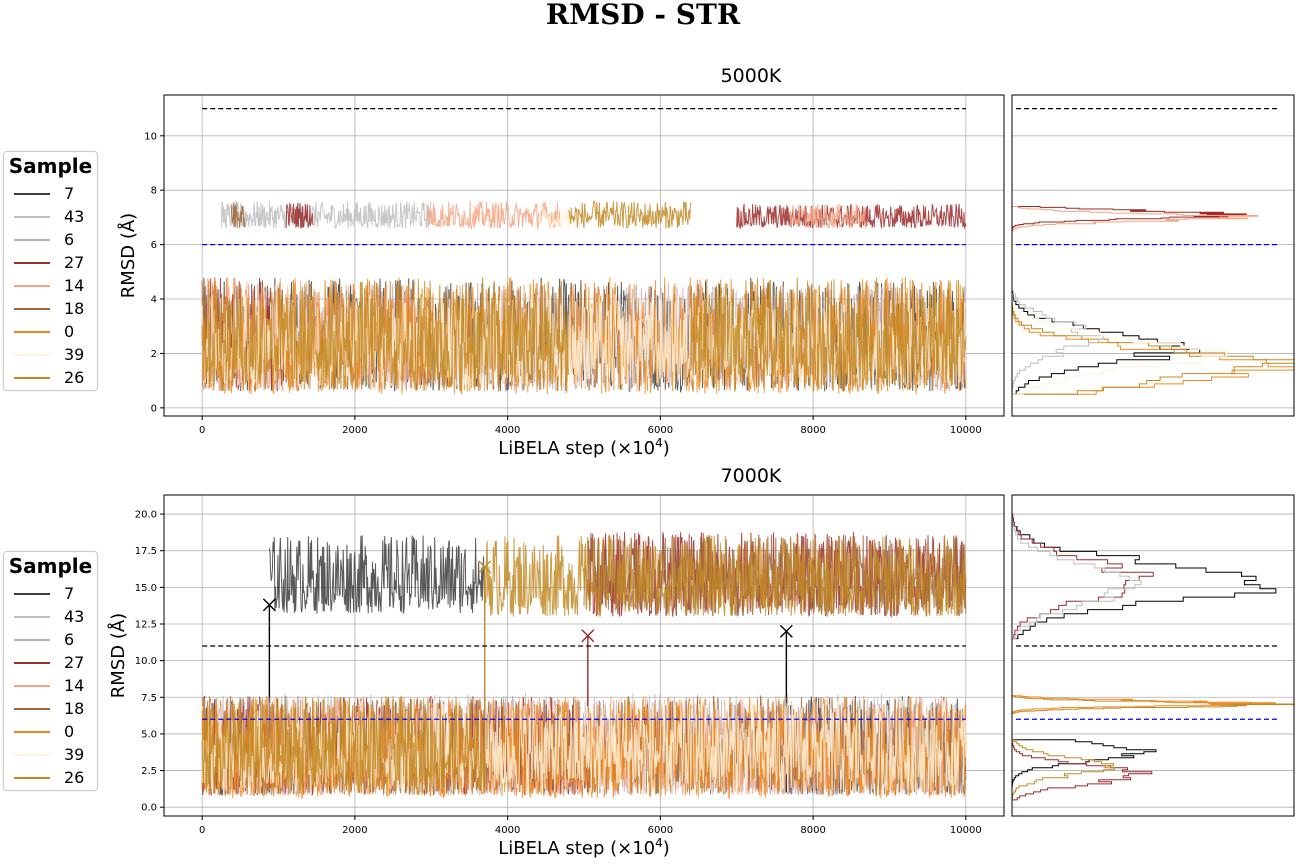 The image size is (1296, 864). What do you see at coordinates (751, 76) in the screenshot?
I see `panel-title: 5000K` at bounding box center [751, 76].